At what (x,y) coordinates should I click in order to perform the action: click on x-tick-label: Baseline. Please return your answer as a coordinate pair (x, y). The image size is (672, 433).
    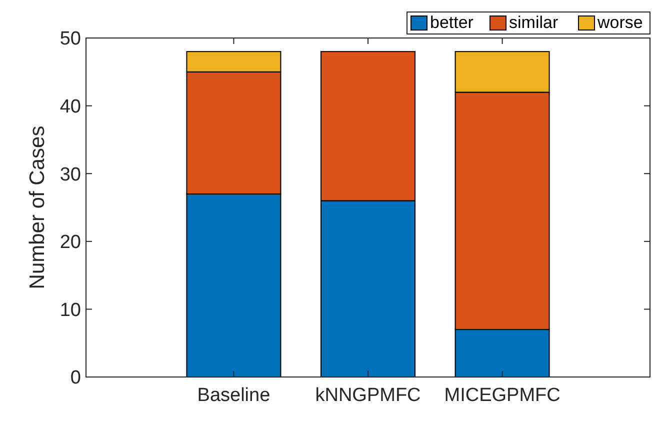
    Looking at the image, I should click on (233, 395).